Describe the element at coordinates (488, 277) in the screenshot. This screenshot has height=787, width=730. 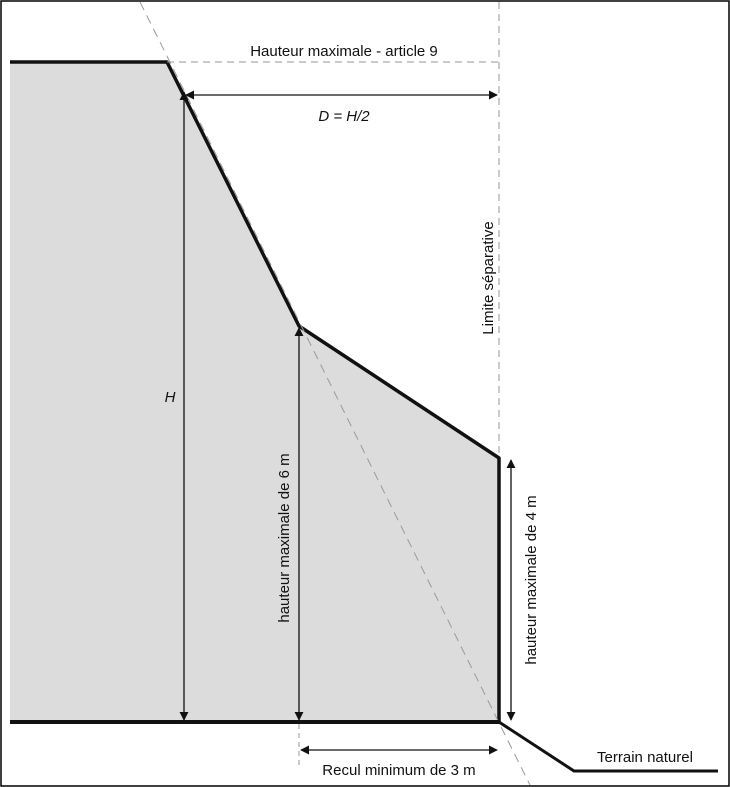
I see `separation-limit-label: Limite séparative` at that location.